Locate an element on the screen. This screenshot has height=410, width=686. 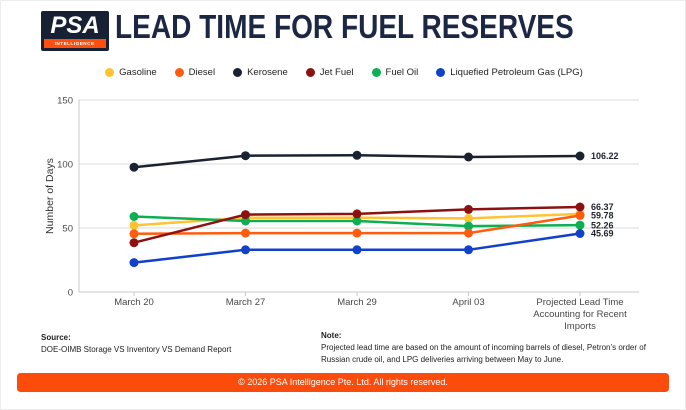
legend-item-fuel-oil: Fuel Oil is located at coordinates (395, 72).